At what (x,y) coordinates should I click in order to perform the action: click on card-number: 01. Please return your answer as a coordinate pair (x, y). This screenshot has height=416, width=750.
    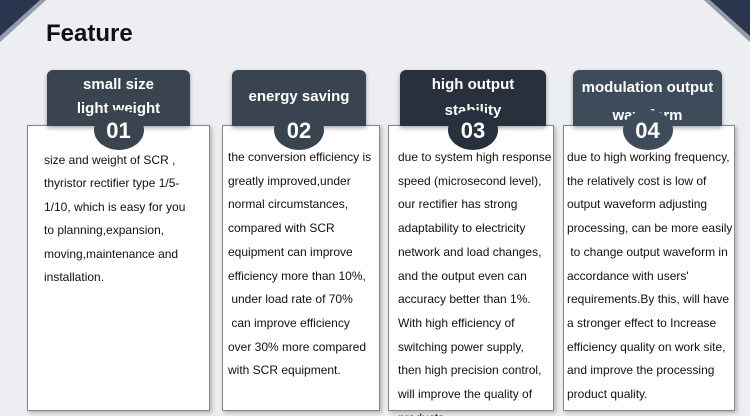
    Looking at the image, I should click on (118, 130).